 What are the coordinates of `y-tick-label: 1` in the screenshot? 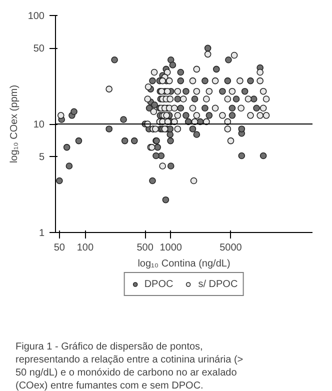 It's located at (41, 233).